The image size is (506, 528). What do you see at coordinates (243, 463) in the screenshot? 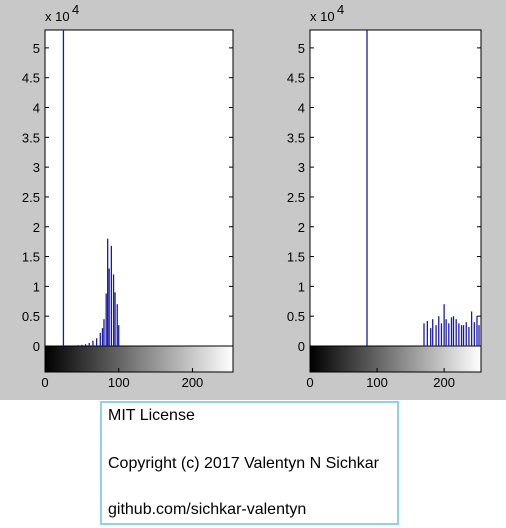
I see `copyright-text: Copyright (c) 2017 Valentyn N Sichkar` at bounding box center [243, 463].